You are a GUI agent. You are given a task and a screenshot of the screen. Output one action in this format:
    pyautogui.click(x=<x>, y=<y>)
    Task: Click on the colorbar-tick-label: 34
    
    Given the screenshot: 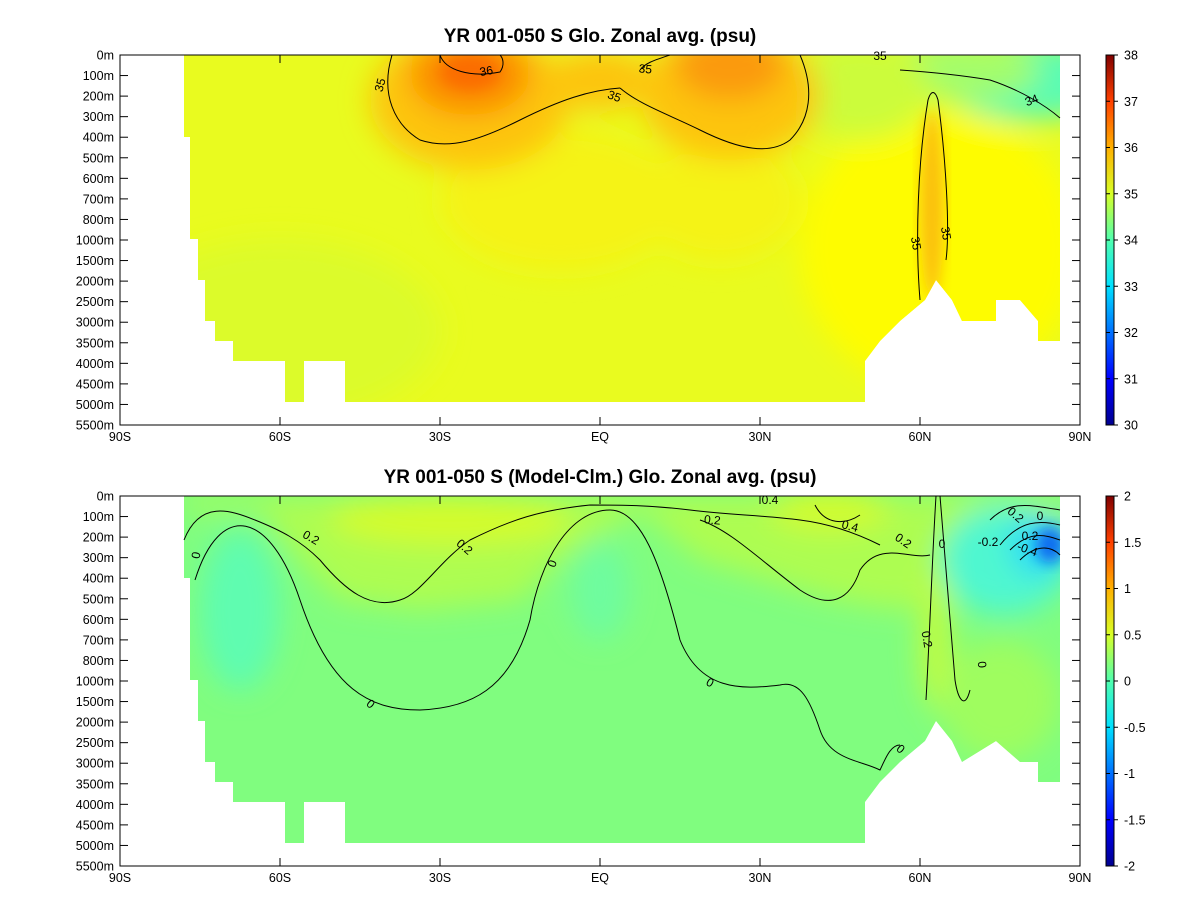 What is the action you would take?
    pyautogui.click(x=1131, y=241)
    